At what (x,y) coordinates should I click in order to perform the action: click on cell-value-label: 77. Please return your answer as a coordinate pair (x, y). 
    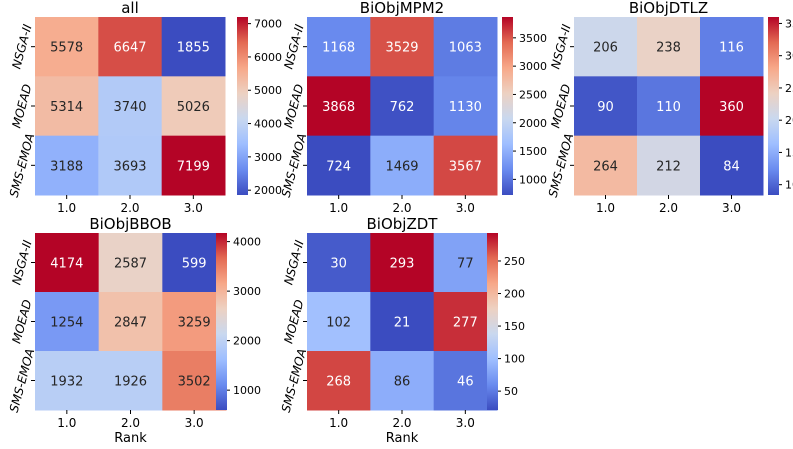
    Looking at the image, I should click on (465, 264).